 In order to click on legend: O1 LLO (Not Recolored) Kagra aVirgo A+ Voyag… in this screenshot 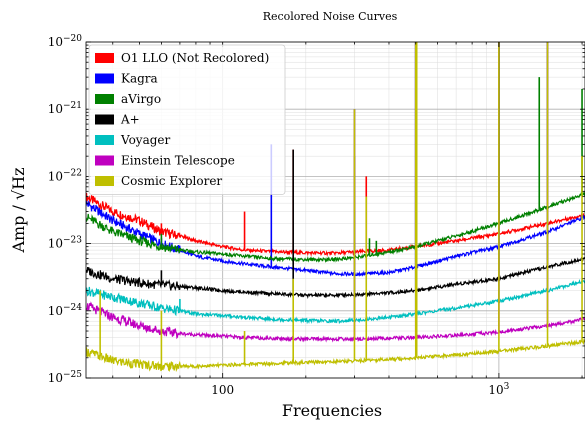, I will do `click(187, 119)`.